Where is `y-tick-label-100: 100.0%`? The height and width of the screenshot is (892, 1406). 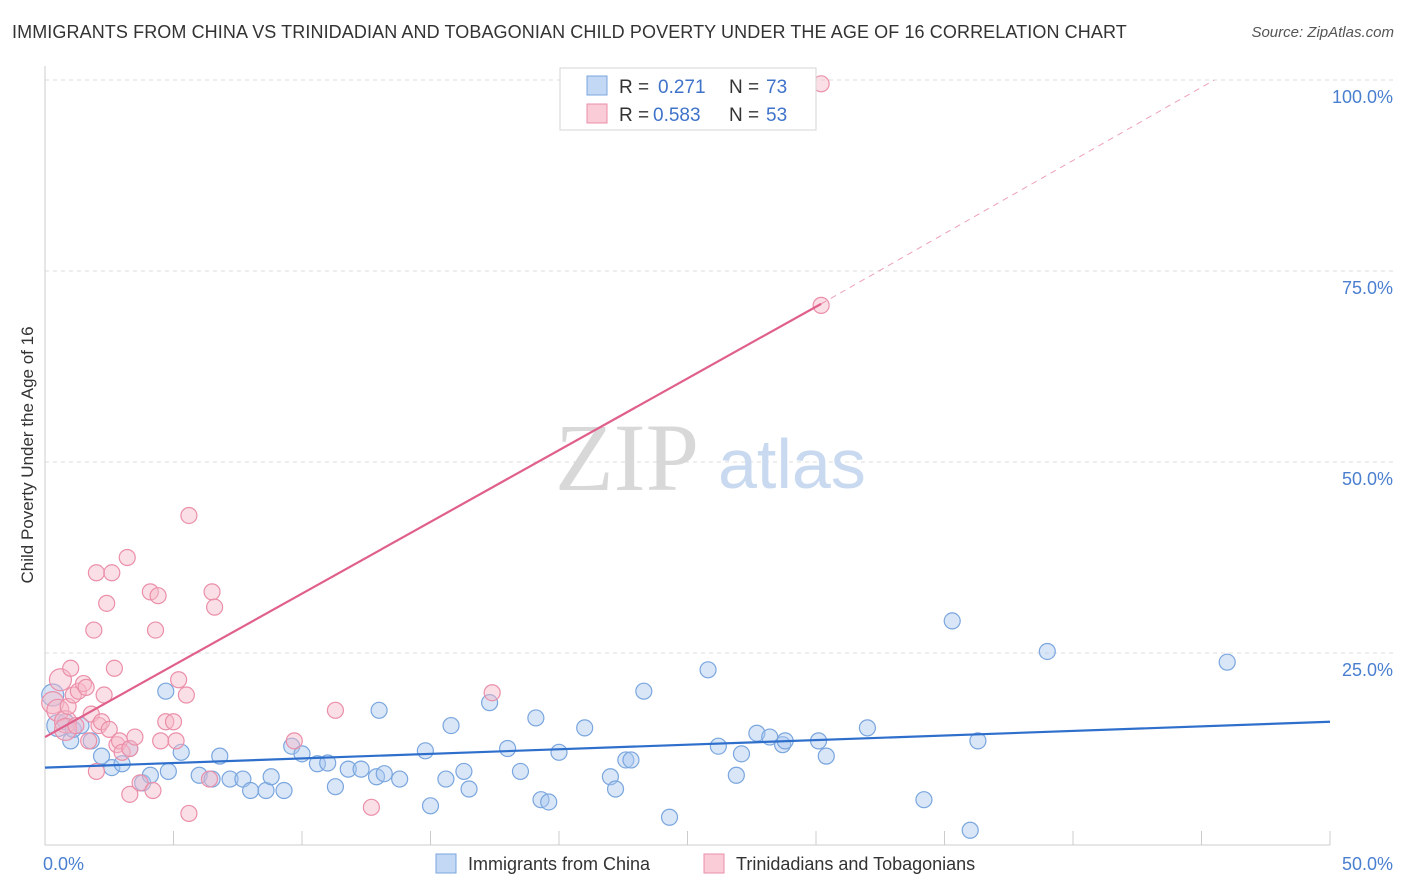
y-tick-label-100: 100.0% is located at coordinates (1362, 97).